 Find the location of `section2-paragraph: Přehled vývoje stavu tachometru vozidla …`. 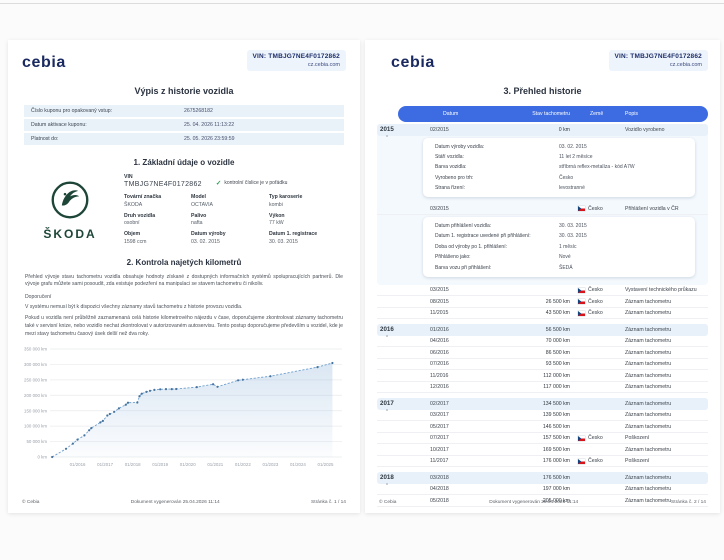

section2-paragraph: Přehled vývoje stavu tachometru vozidla … is located at coordinates (184, 280).